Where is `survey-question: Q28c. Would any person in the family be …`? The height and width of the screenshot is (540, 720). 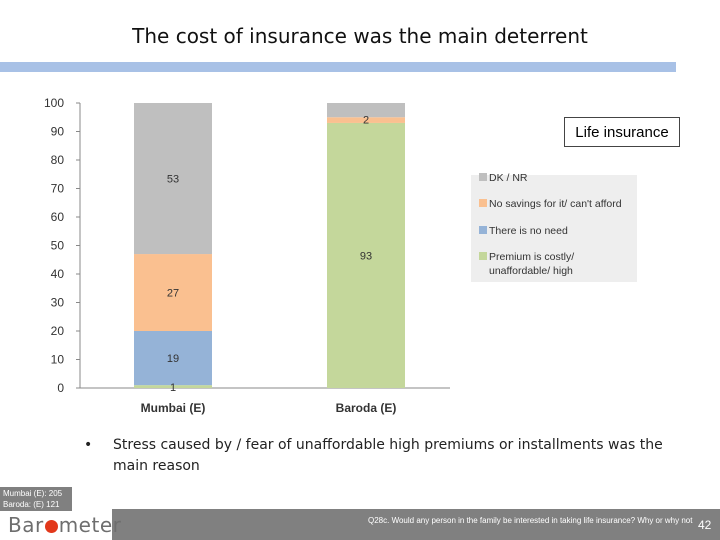 survey-question: Q28c. Would any person in the family be … is located at coordinates (530, 520).